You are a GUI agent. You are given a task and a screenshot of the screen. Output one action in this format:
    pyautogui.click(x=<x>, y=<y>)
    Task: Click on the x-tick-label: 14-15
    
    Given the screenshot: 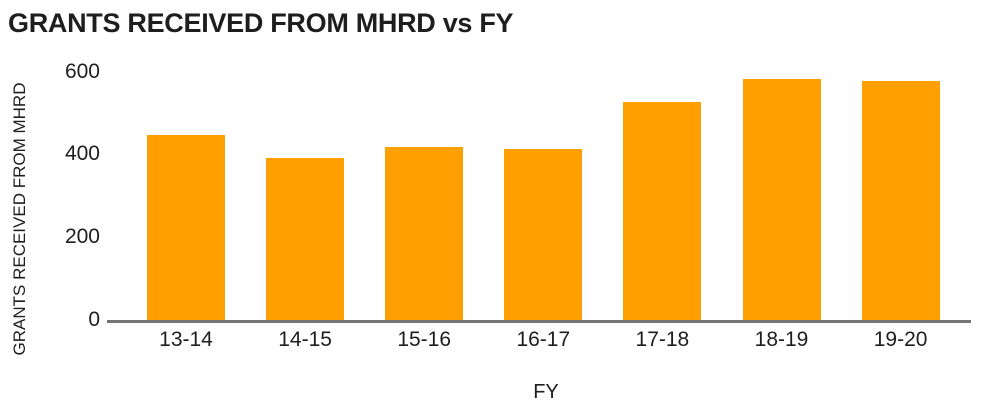 What is the action you would take?
    pyautogui.click(x=305, y=339)
    